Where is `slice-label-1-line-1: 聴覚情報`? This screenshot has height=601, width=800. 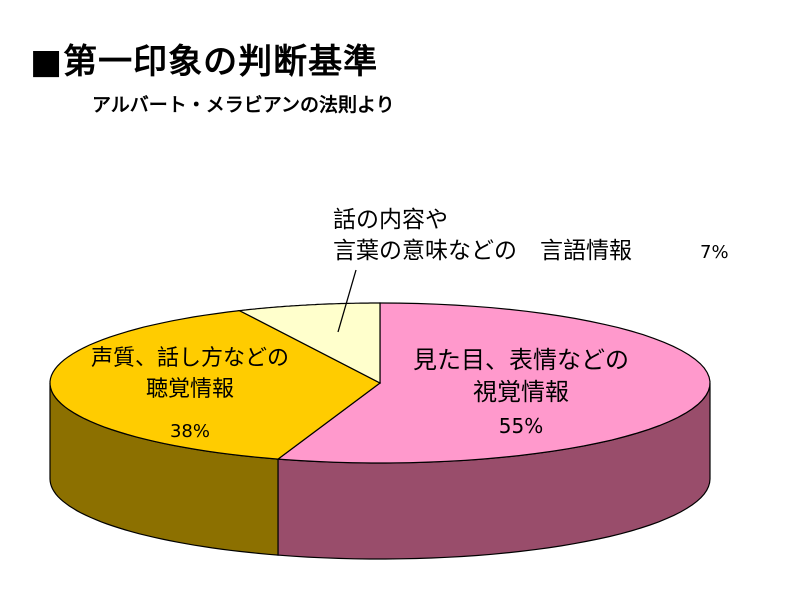 slice-label-1-line-1: 聴覚情報 is located at coordinates (190, 389).